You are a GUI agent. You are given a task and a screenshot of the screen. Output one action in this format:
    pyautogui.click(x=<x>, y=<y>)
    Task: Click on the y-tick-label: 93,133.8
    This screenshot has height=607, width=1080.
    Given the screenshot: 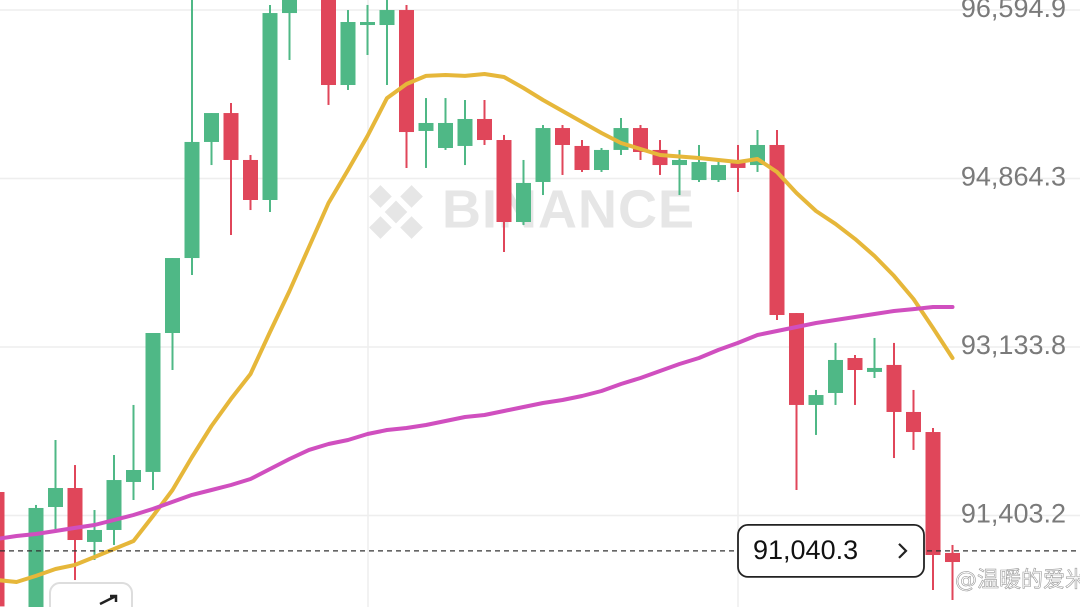 What is the action you would take?
    pyautogui.click(x=1013, y=345)
    